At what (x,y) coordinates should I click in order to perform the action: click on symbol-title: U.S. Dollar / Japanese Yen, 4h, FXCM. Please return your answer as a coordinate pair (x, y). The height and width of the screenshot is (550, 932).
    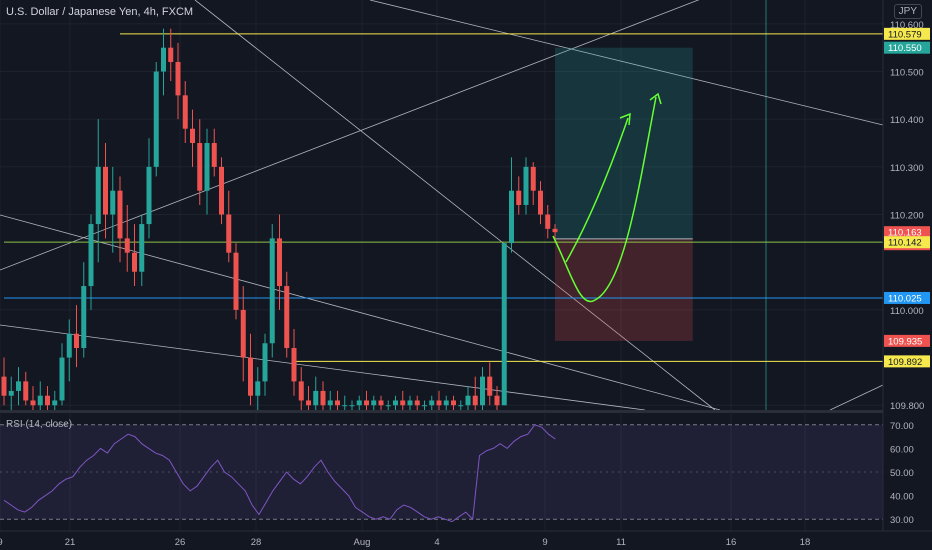
    Looking at the image, I should click on (100, 12).